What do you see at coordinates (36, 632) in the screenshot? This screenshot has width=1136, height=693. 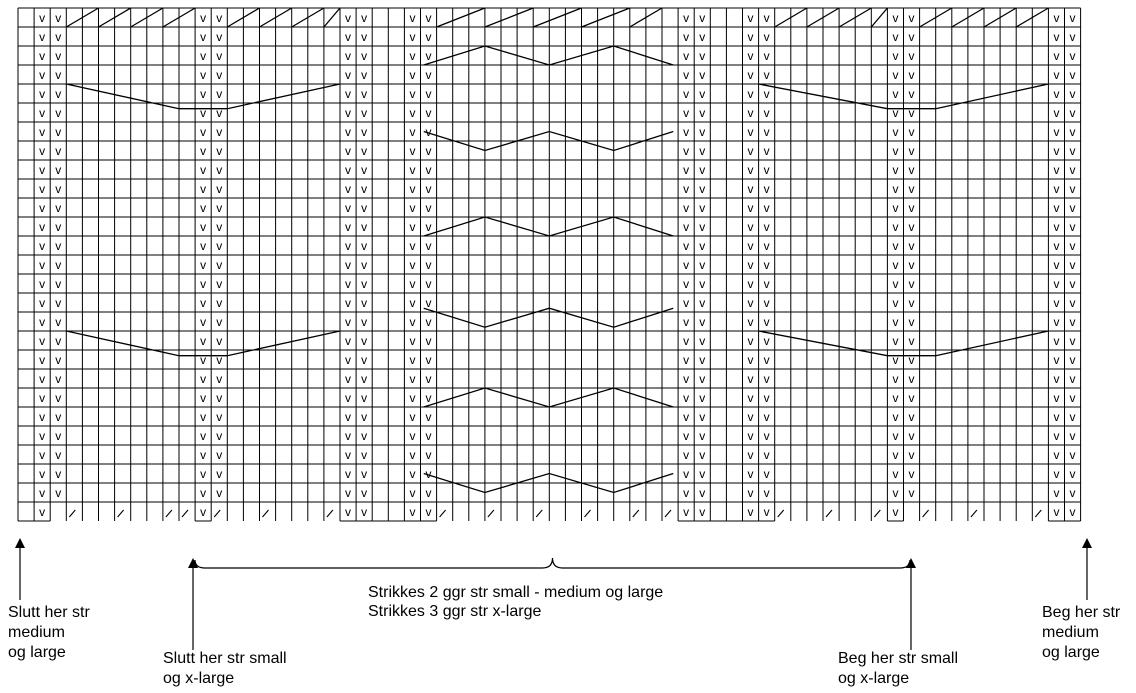 I see `slutt-medium-line2: medium` at bounding box center [36, 632].